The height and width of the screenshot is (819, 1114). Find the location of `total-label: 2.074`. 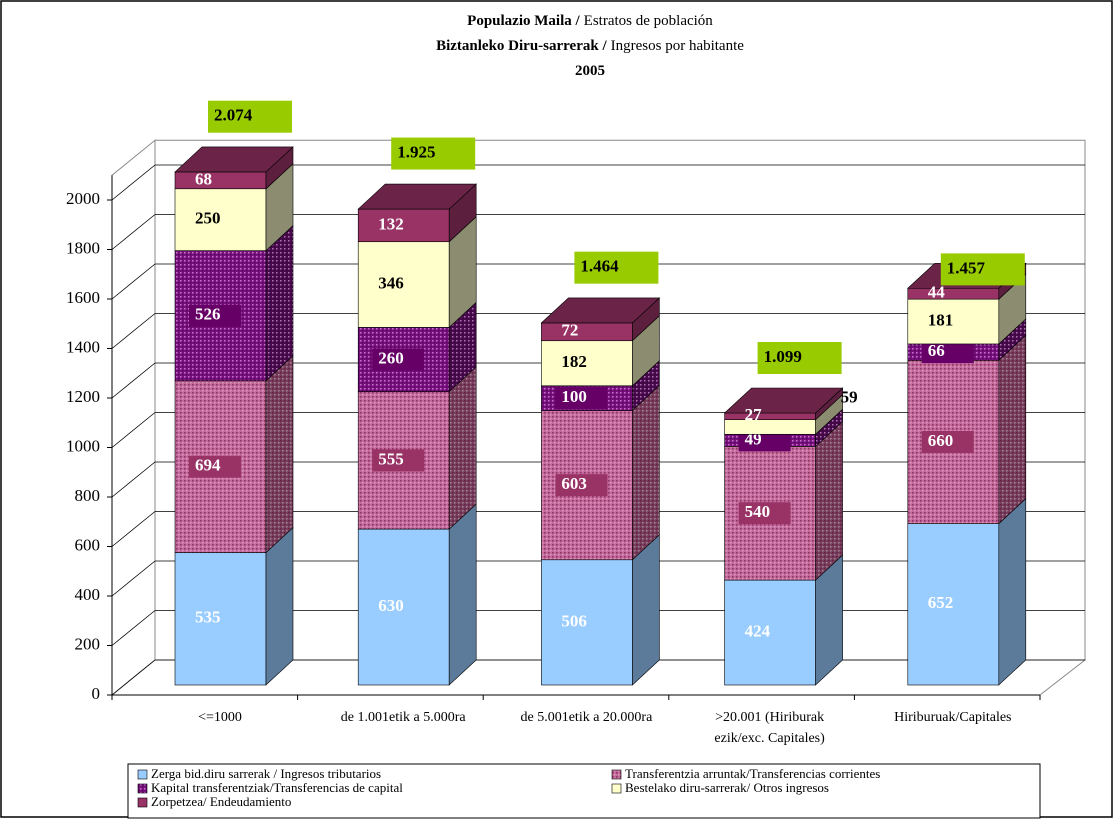

total-label: 2.074 is located at coordinates (233, 115).